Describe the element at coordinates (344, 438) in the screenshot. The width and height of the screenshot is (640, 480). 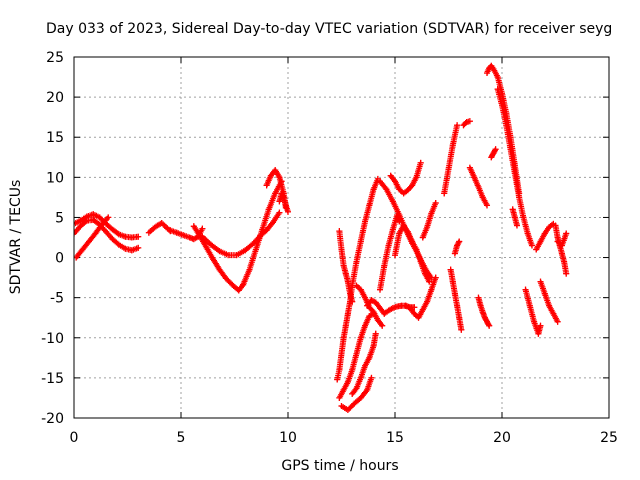
I see `x-tick-labels: 0 5 10 15 20 25` at that location.